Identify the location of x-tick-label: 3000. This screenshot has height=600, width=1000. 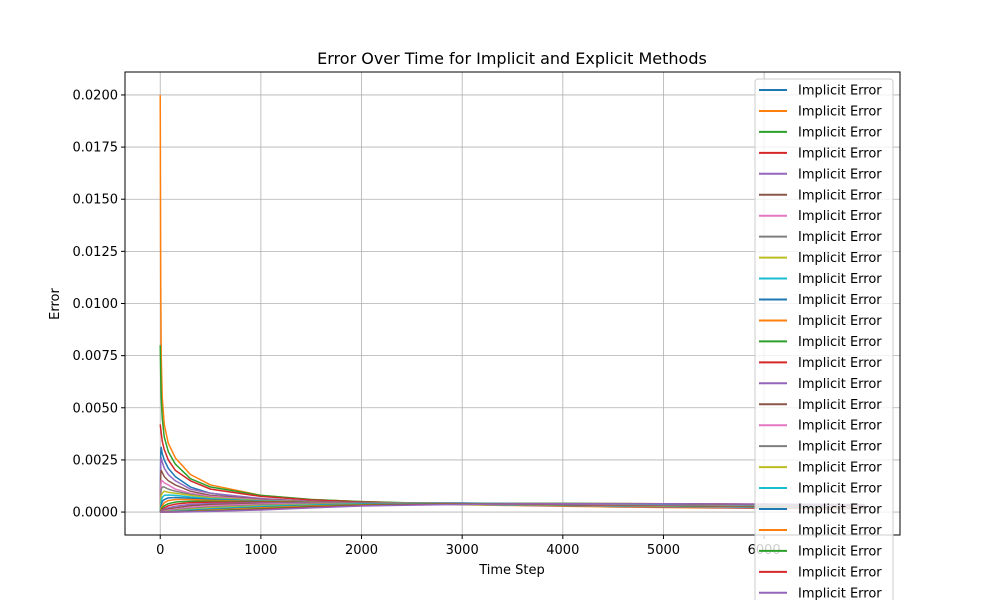
(462, 550).